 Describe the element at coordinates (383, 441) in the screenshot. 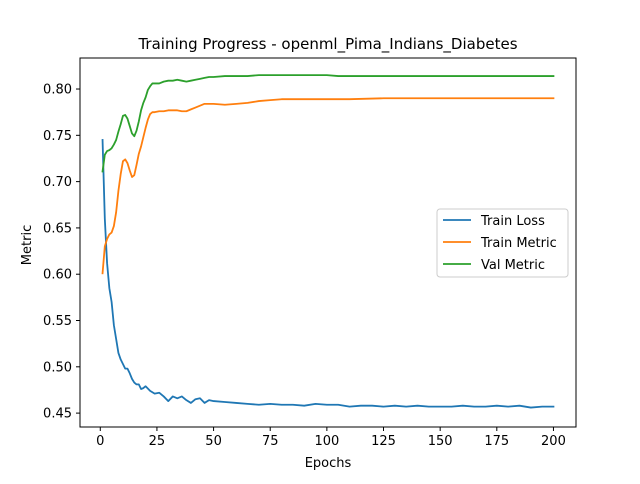

I see `x-tick-label: 125` at that location.